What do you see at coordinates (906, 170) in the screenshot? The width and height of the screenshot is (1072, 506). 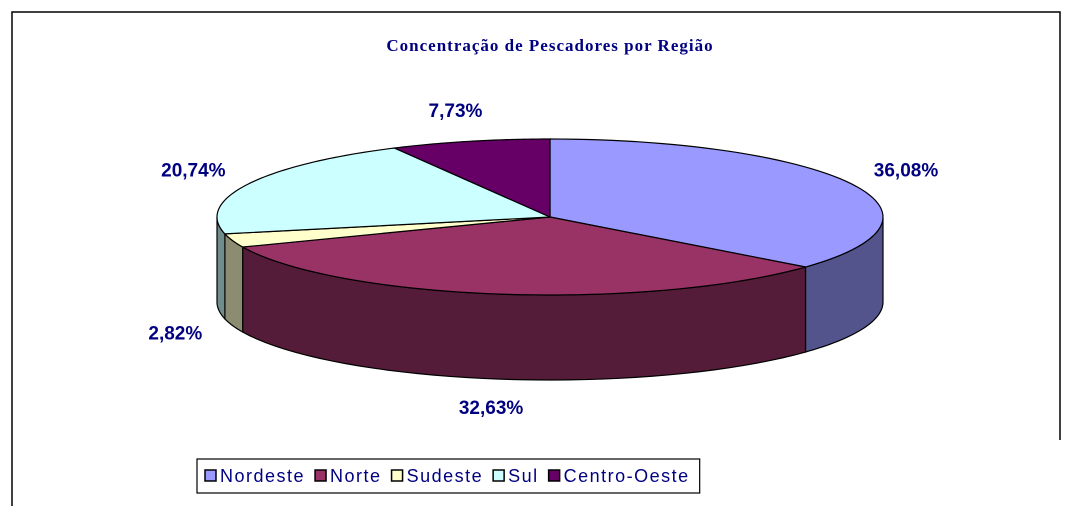 I see `data-label: 36,08%` at bounding box center [906, 170].